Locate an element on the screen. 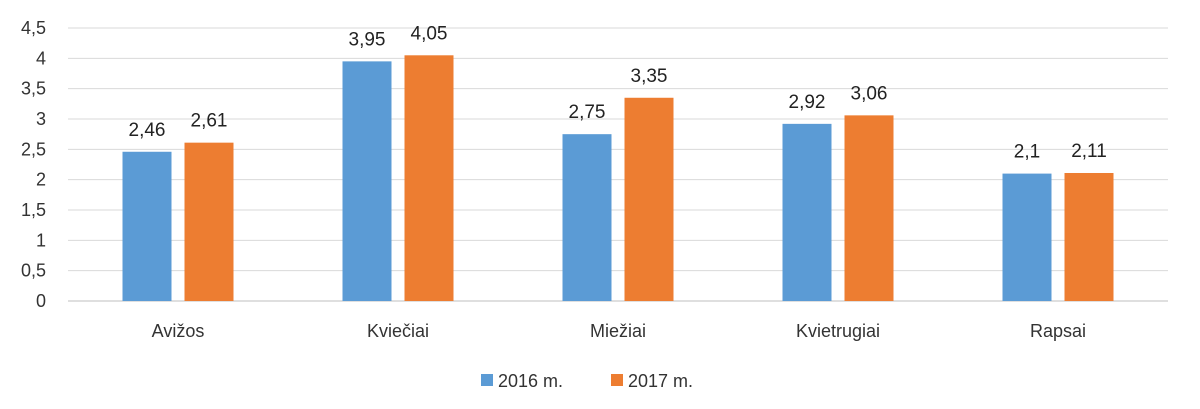 This screenshot has height=409, width=1200. y-tick-label: 2 is located at coordinates (41, 180).